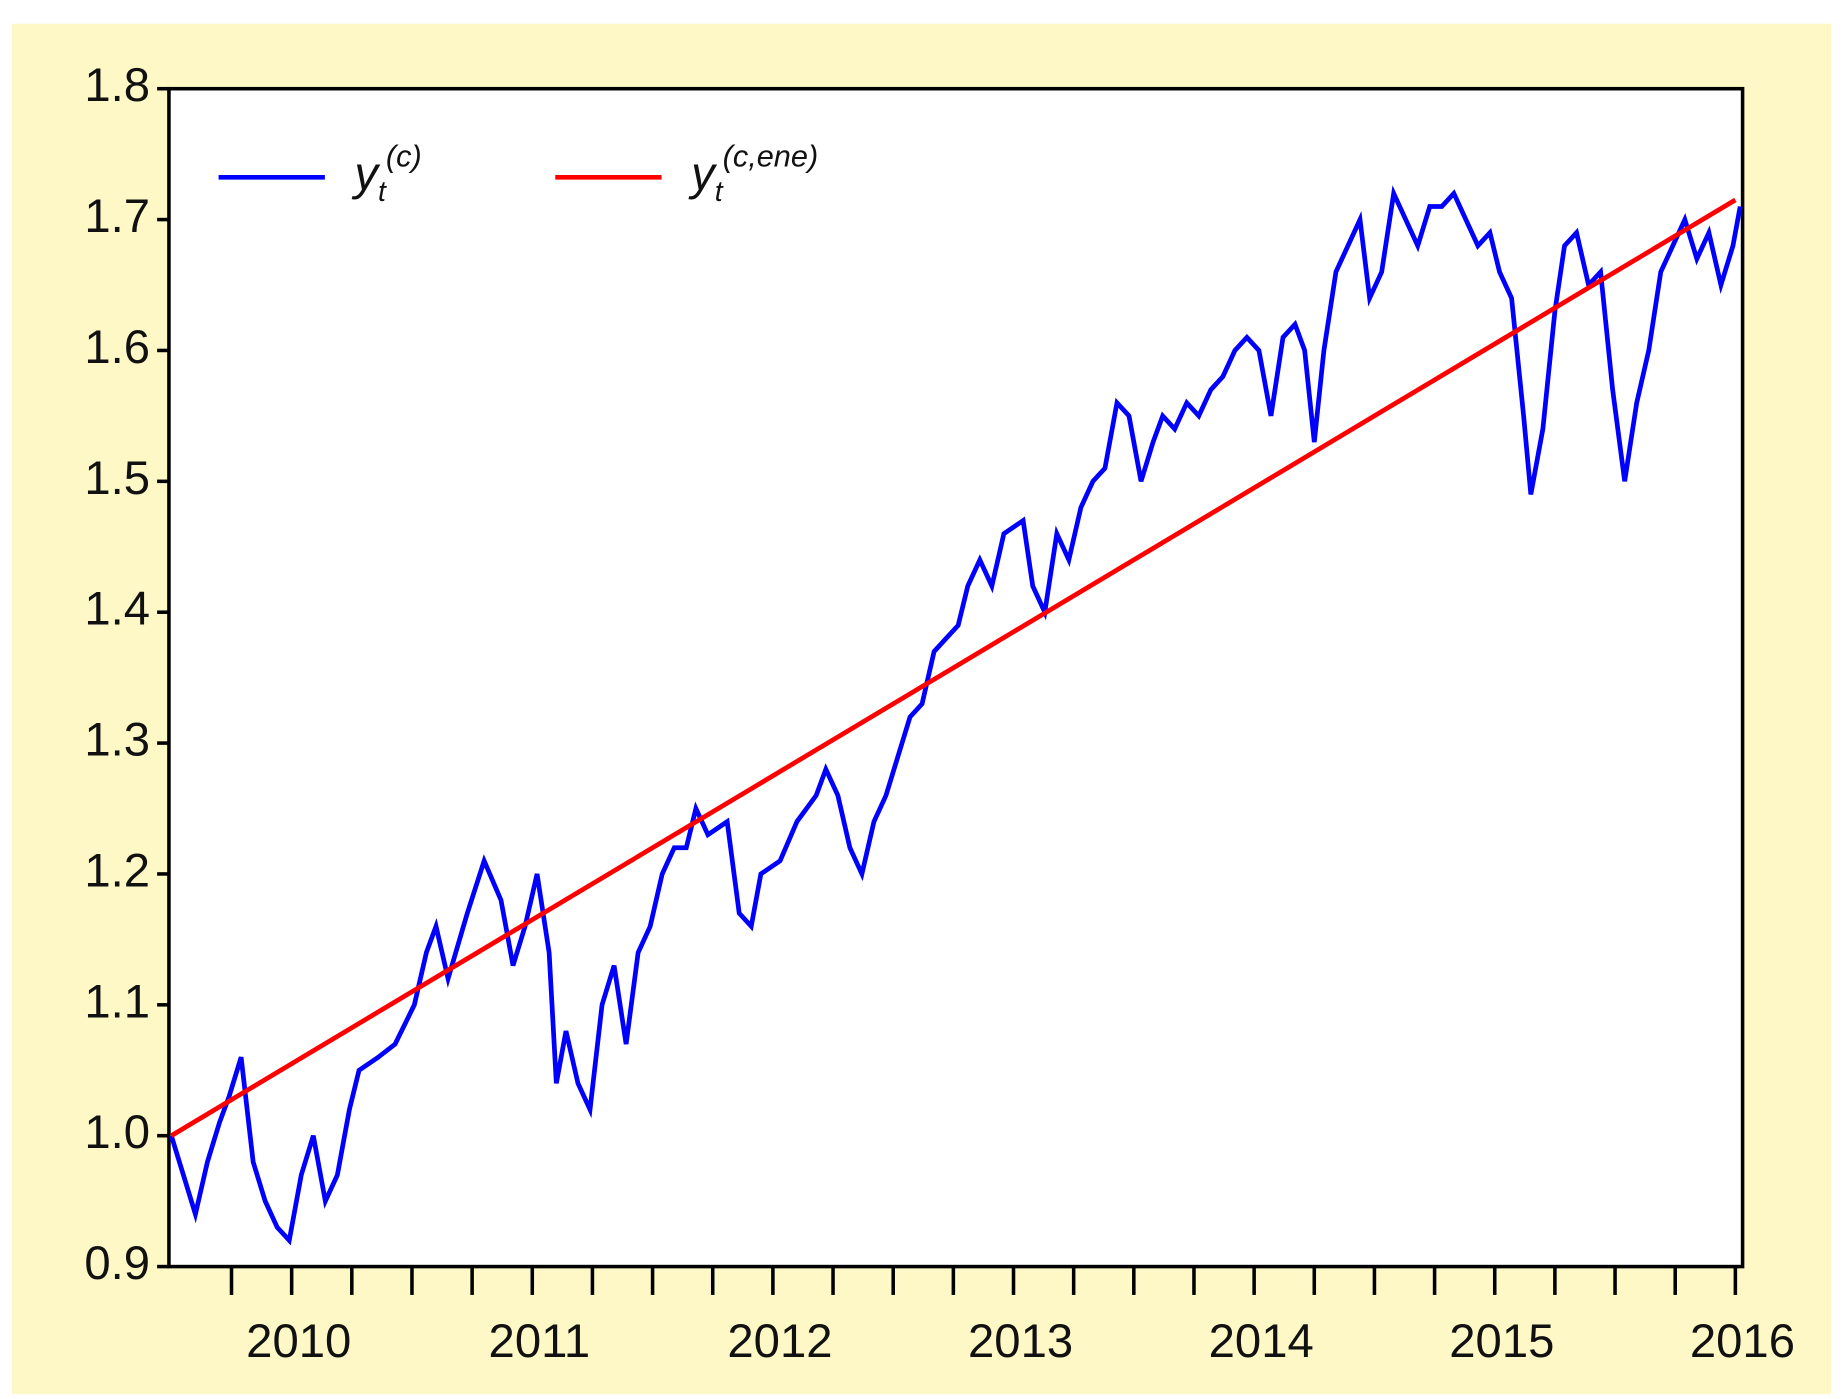  Describe the element at coordinates (779, 1341) in the screenshot. I see `x-tick-label: 2012` at that location.